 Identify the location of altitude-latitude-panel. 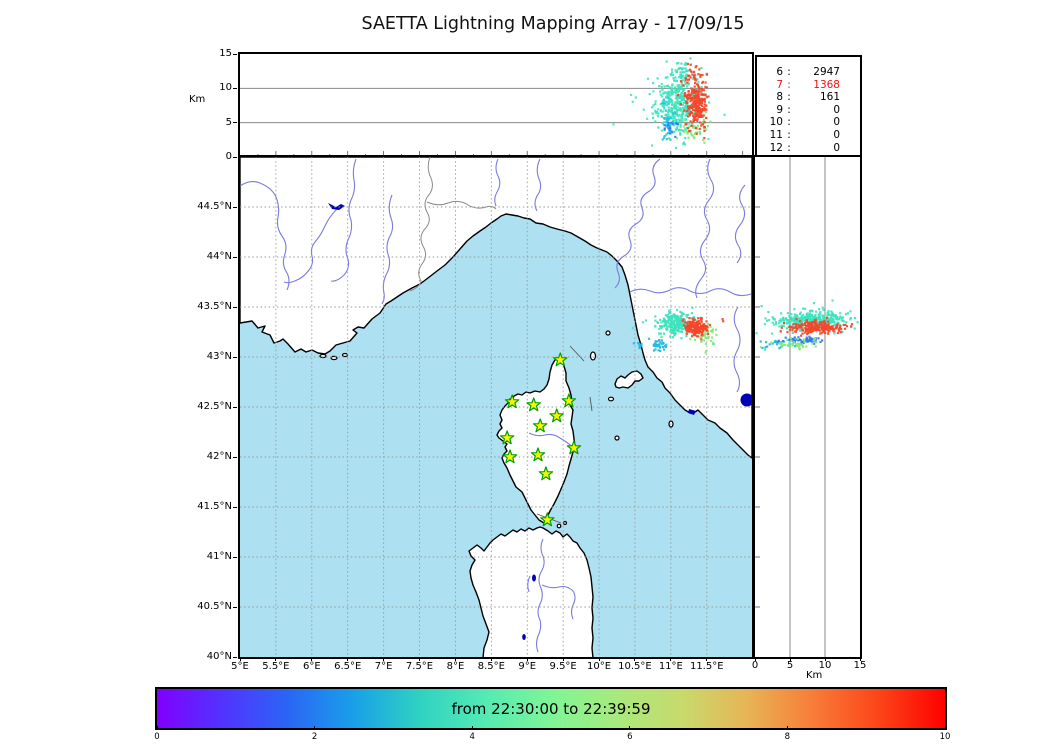
(807, 407).